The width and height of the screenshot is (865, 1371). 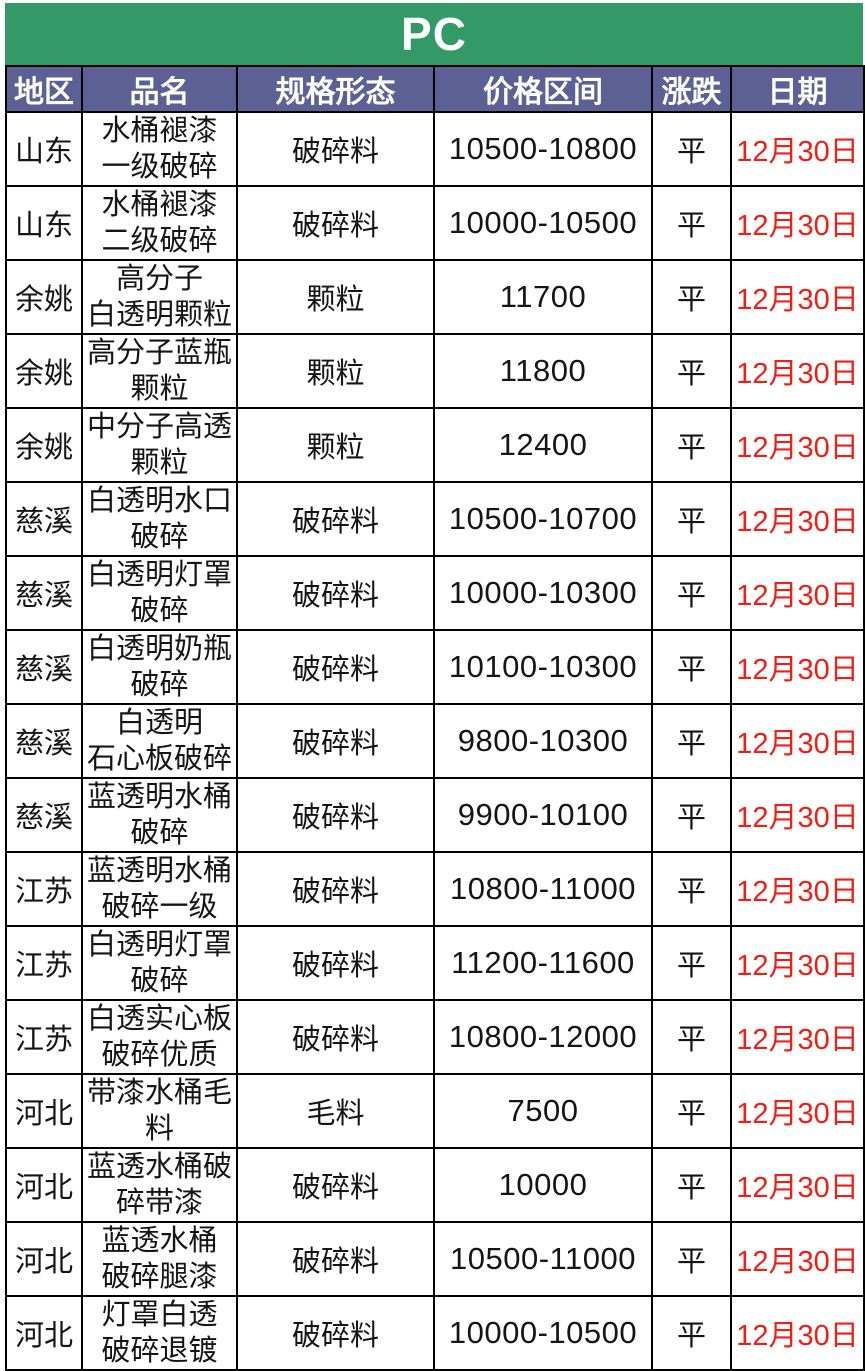 I want to click on column-header-price: 价格区间, so click(x=543, y=89).